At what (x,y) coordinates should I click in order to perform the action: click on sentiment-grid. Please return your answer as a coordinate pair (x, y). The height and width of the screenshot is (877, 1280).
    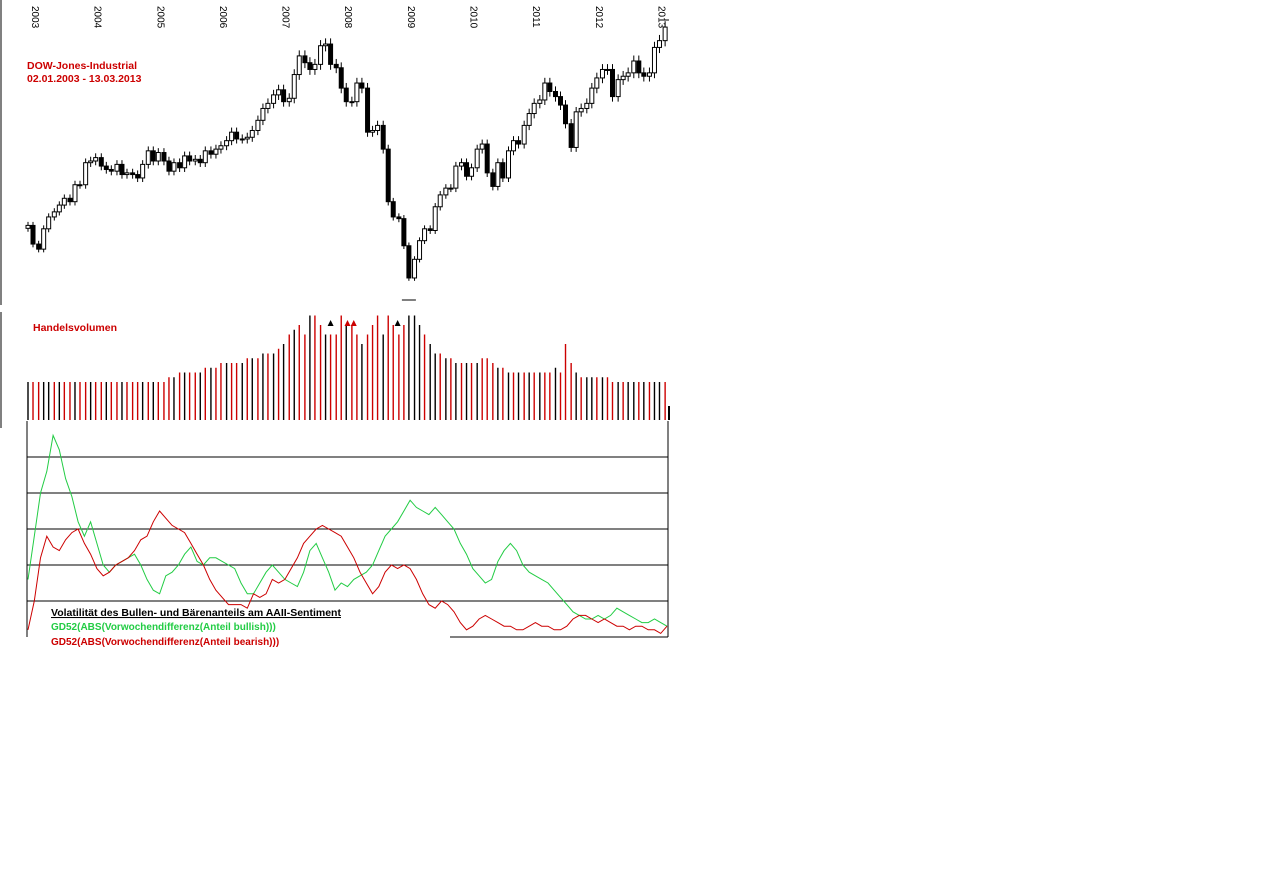
    Looking at the image, I should click on (347, 529).